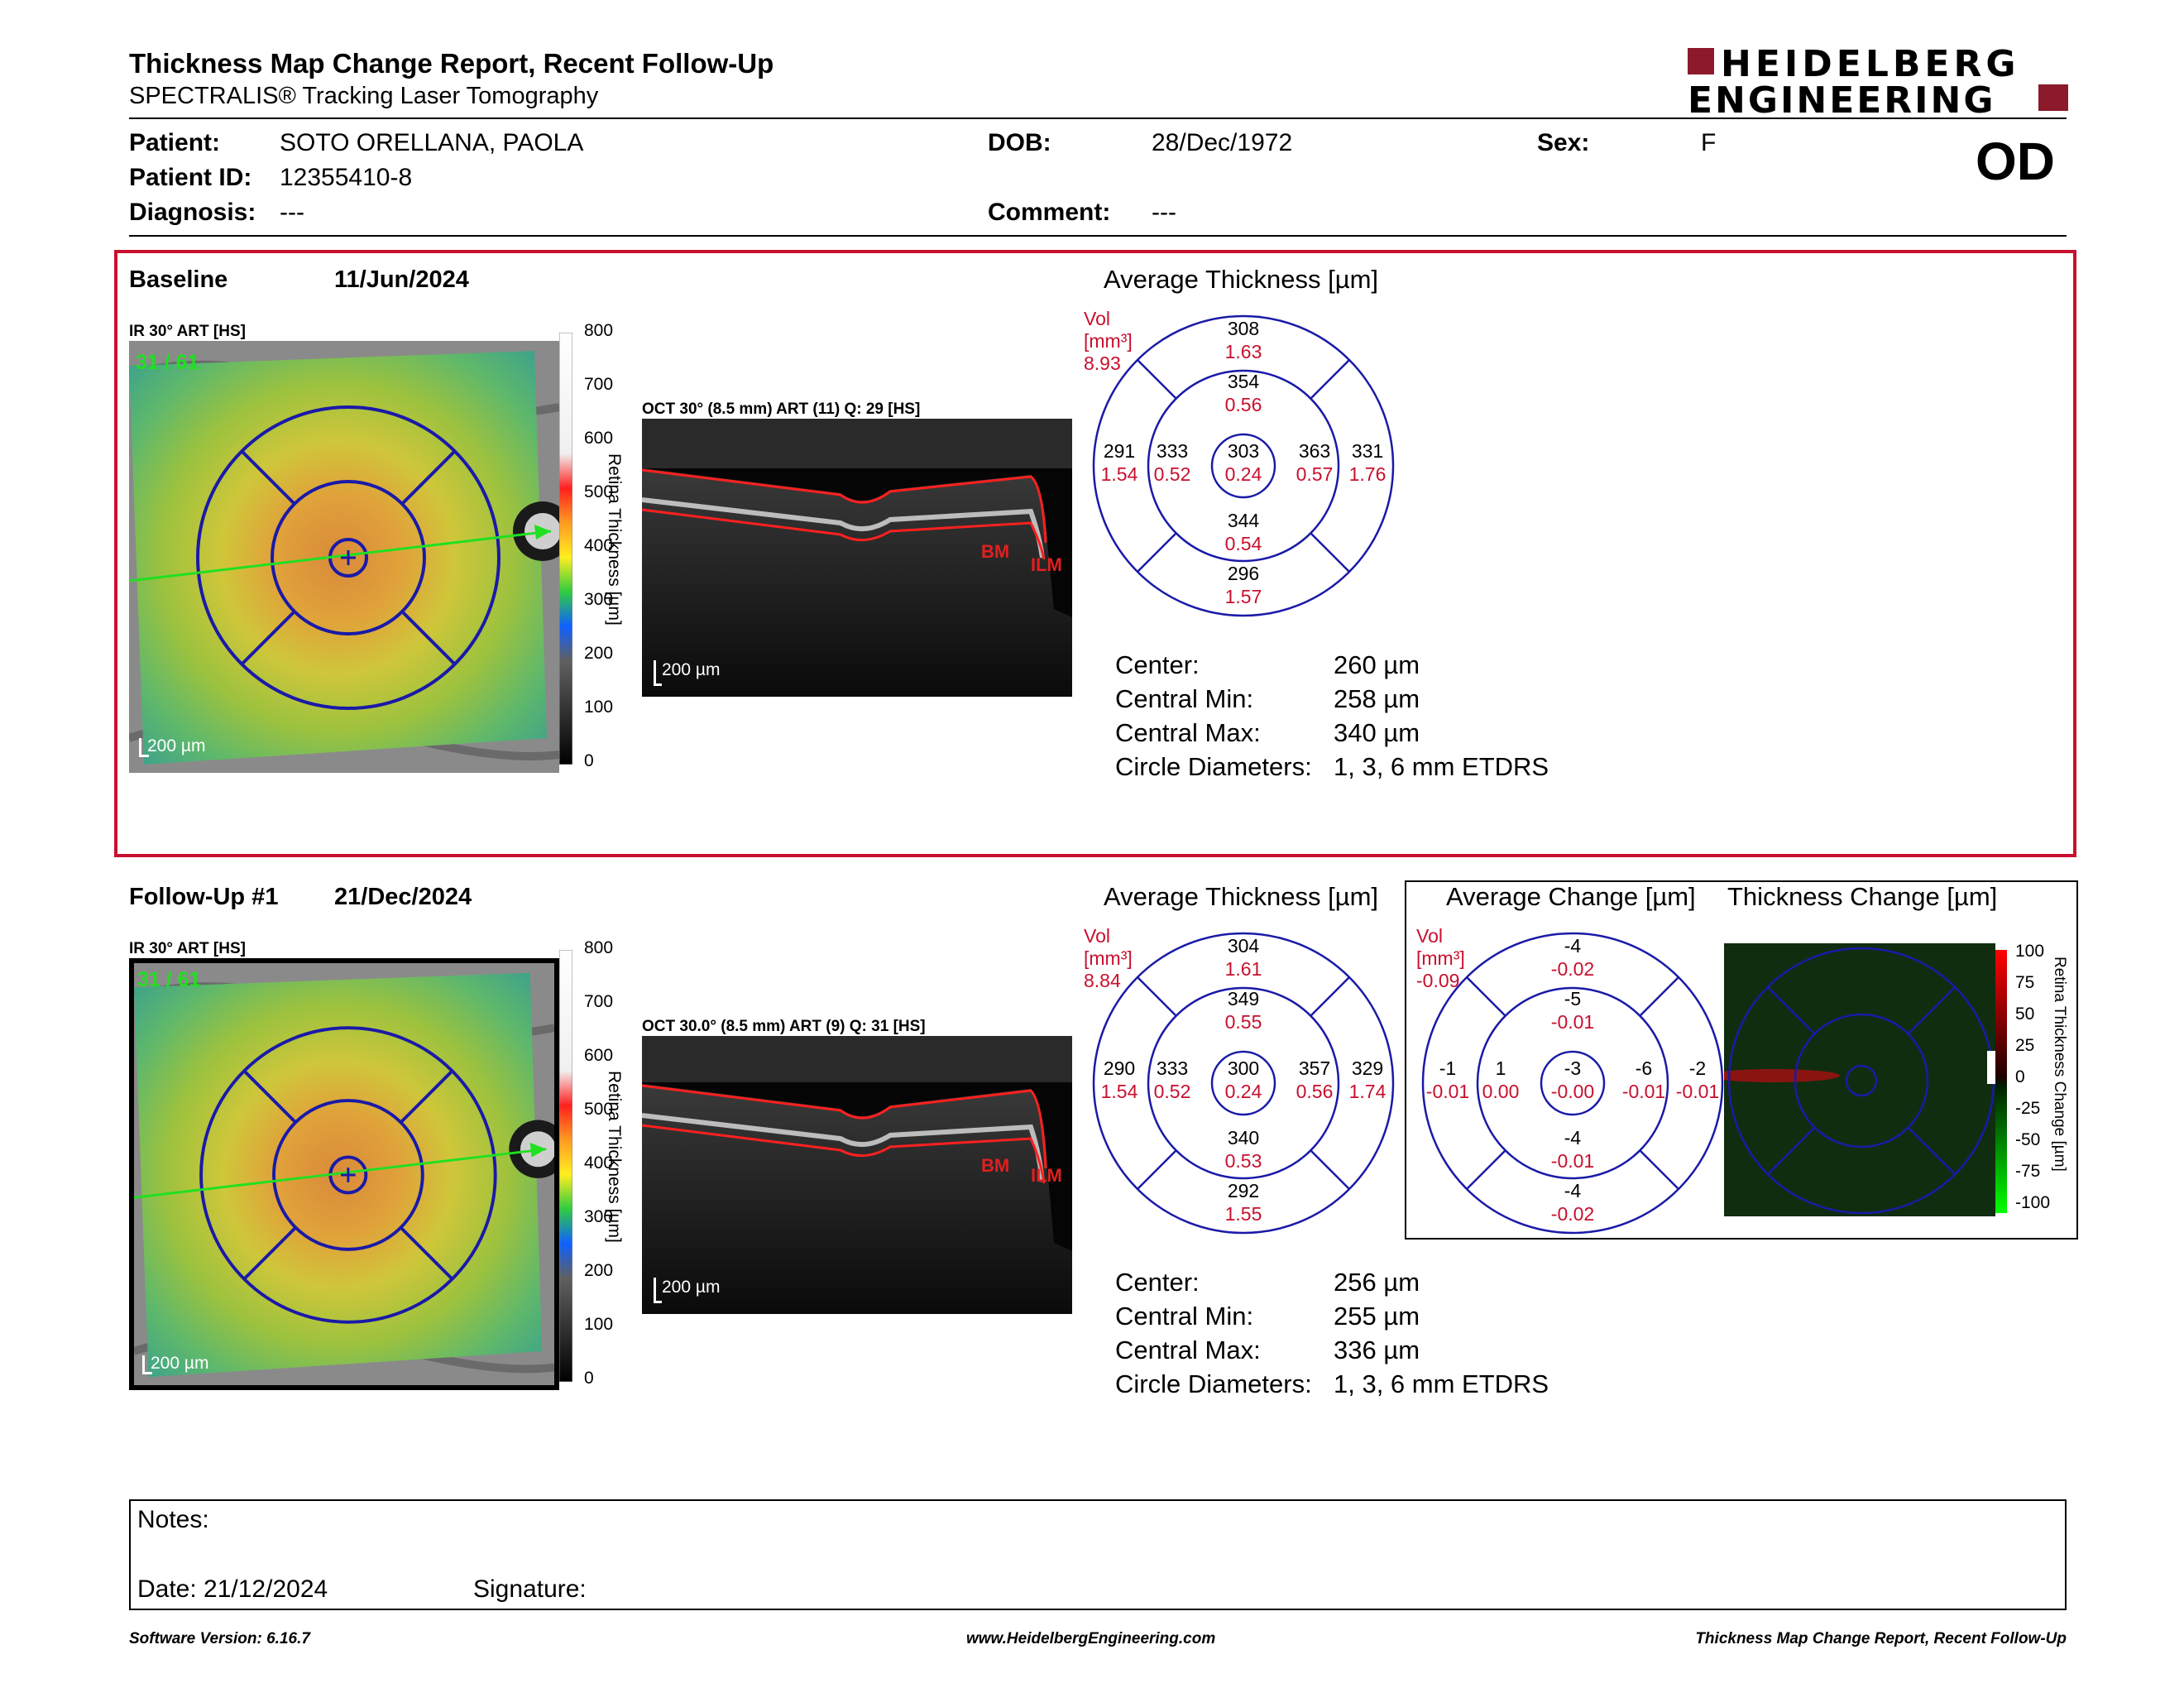 The width and height of the screenshot is (2184, 1688). I want to click on eye-indicator: OD, so click(2015, 161).